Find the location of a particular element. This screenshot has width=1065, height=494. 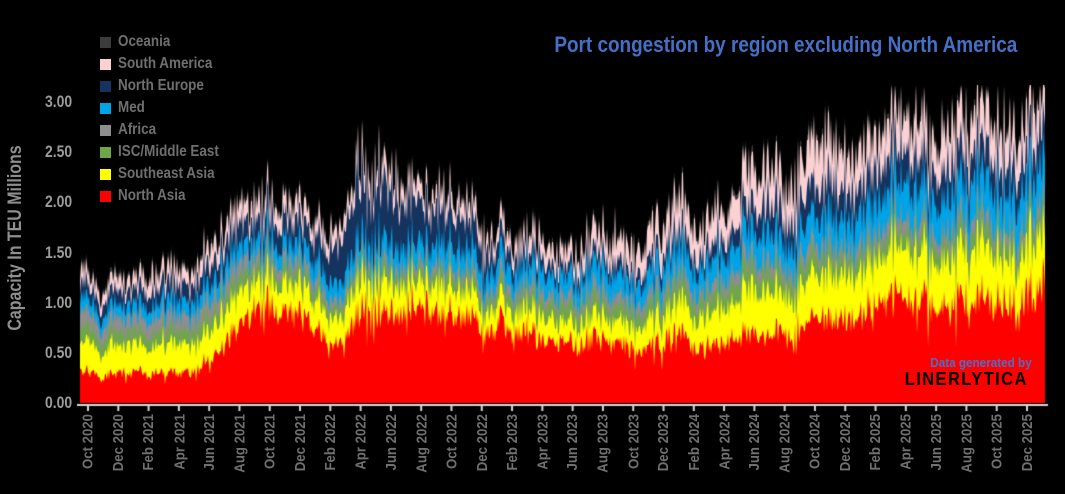

watermark-brand: LINERLYTICA is located at coordinates (966, 379).